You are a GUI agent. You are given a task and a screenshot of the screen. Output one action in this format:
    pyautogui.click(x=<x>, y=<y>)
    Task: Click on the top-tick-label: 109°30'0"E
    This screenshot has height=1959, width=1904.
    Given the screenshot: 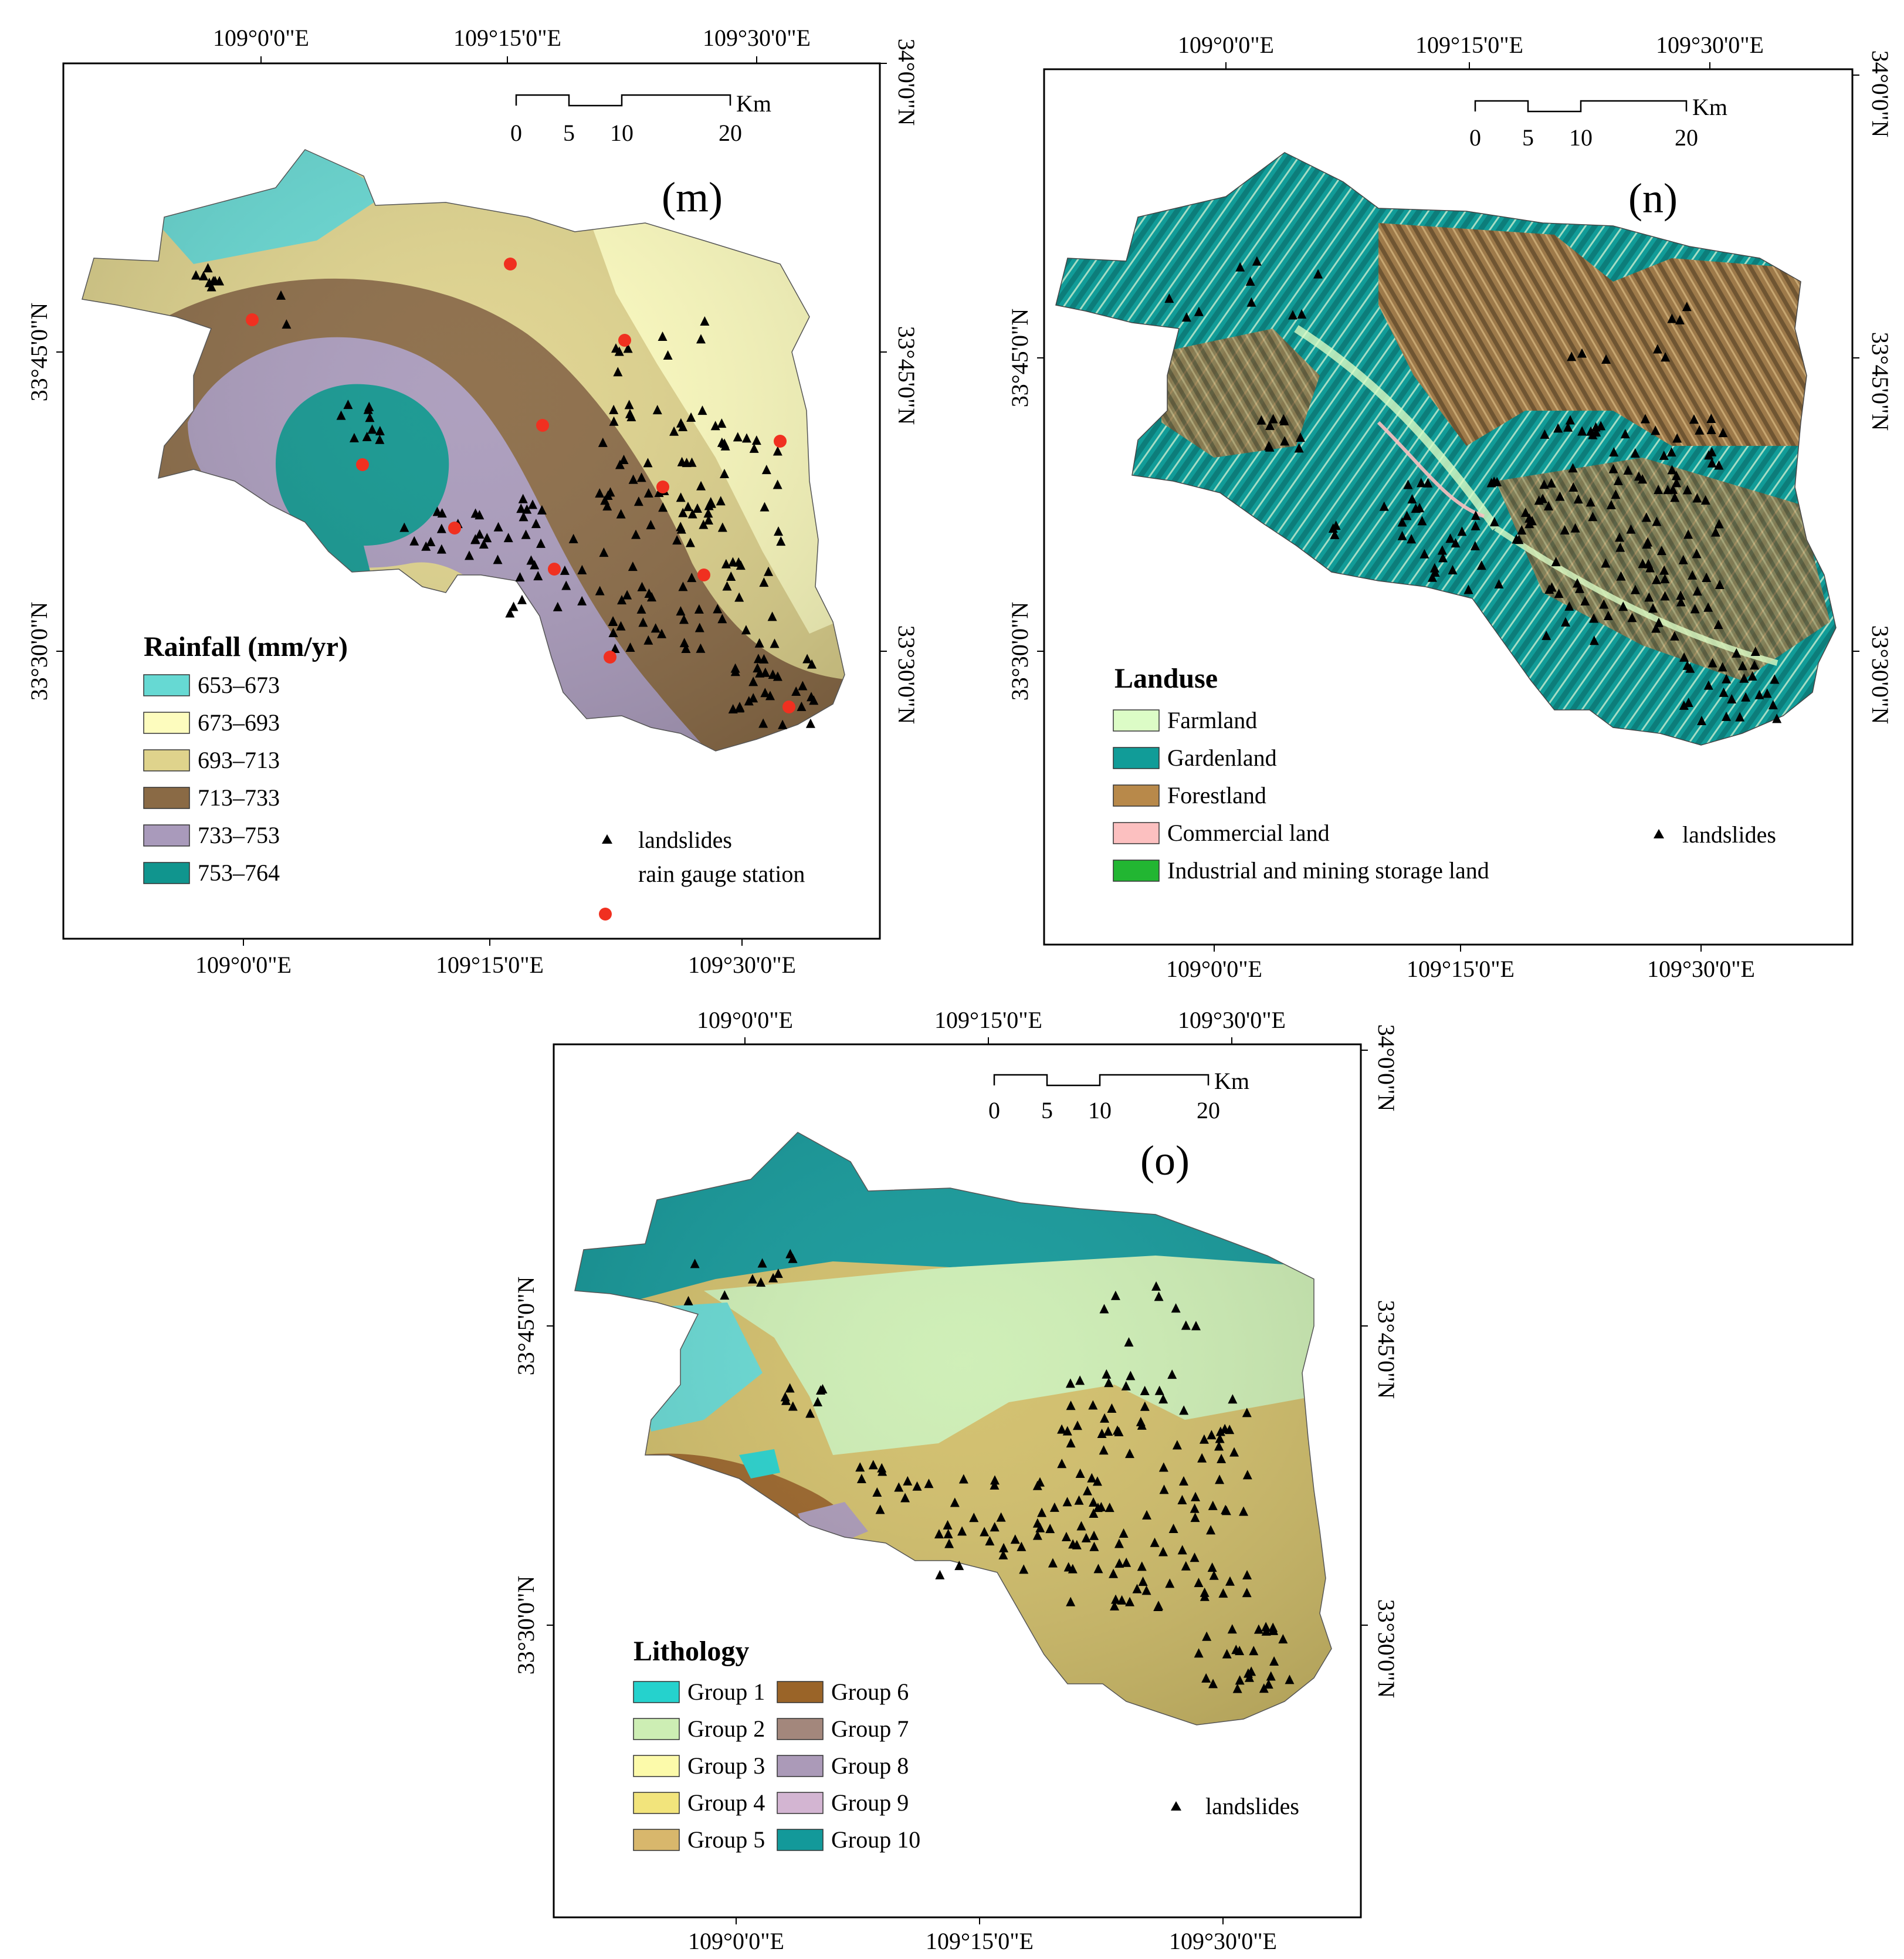 What is the action you would take?
    pyautogui.click(x=757, y=38)
    